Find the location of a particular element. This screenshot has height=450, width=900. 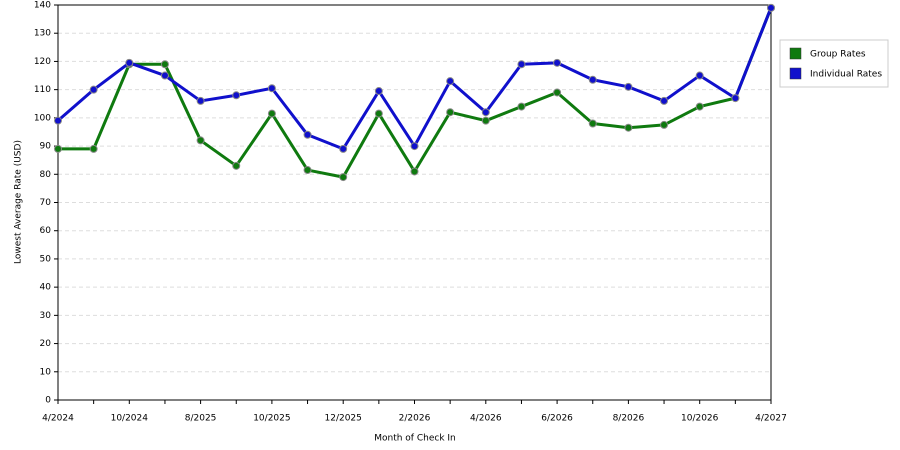

y-tick-label: 120 is located at coordinates (42, 62).